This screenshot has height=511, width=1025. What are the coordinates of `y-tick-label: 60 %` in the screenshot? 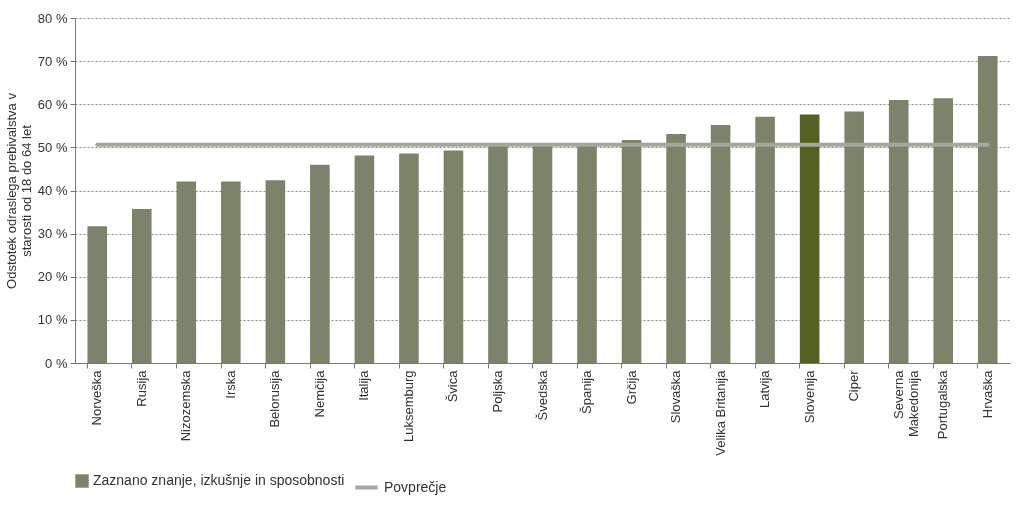 It's located at (52, 104).